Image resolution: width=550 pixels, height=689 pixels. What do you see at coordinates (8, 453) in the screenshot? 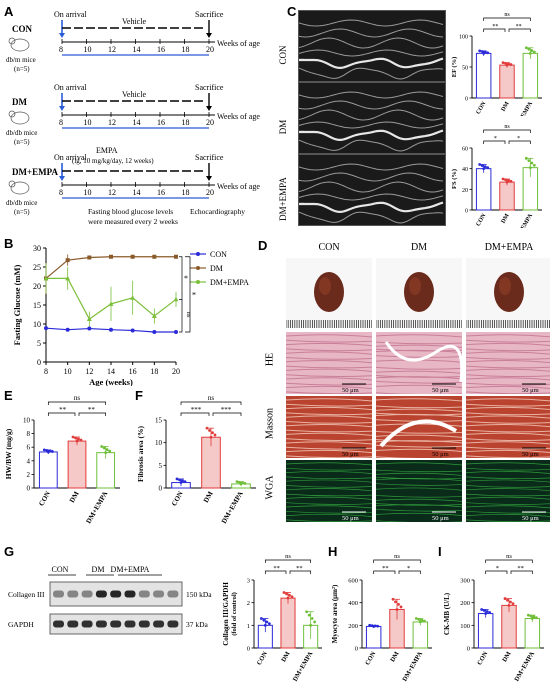
I see `y-axis-label: HW/BW (mg/g)` at bounding box center [8, 453].